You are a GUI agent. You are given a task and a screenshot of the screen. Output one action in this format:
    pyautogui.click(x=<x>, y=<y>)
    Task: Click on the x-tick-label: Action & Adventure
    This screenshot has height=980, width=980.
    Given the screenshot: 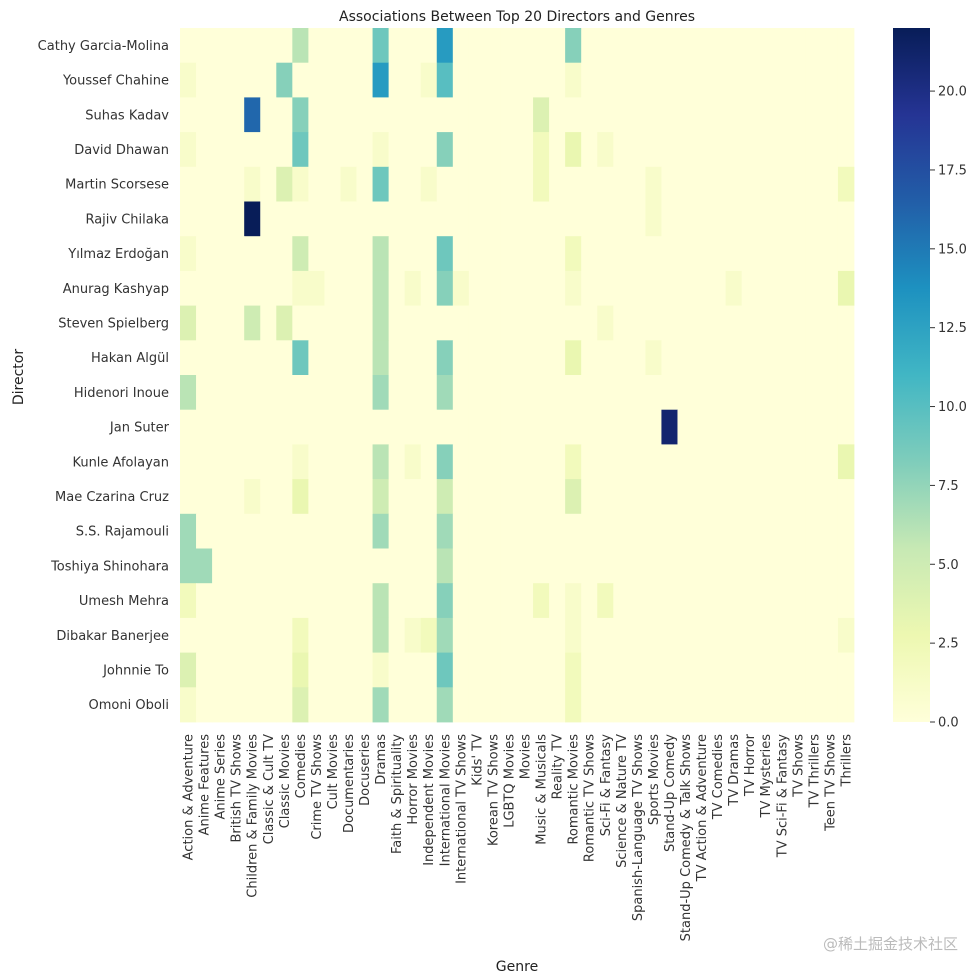 What is the action you would take?
    pyautogui.click(x=189, y=797)
    